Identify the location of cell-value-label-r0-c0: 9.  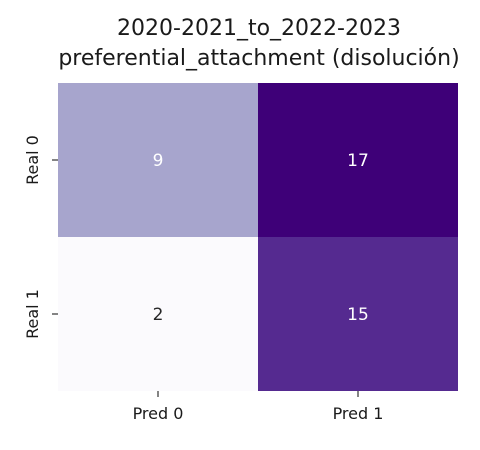
(158, 161).